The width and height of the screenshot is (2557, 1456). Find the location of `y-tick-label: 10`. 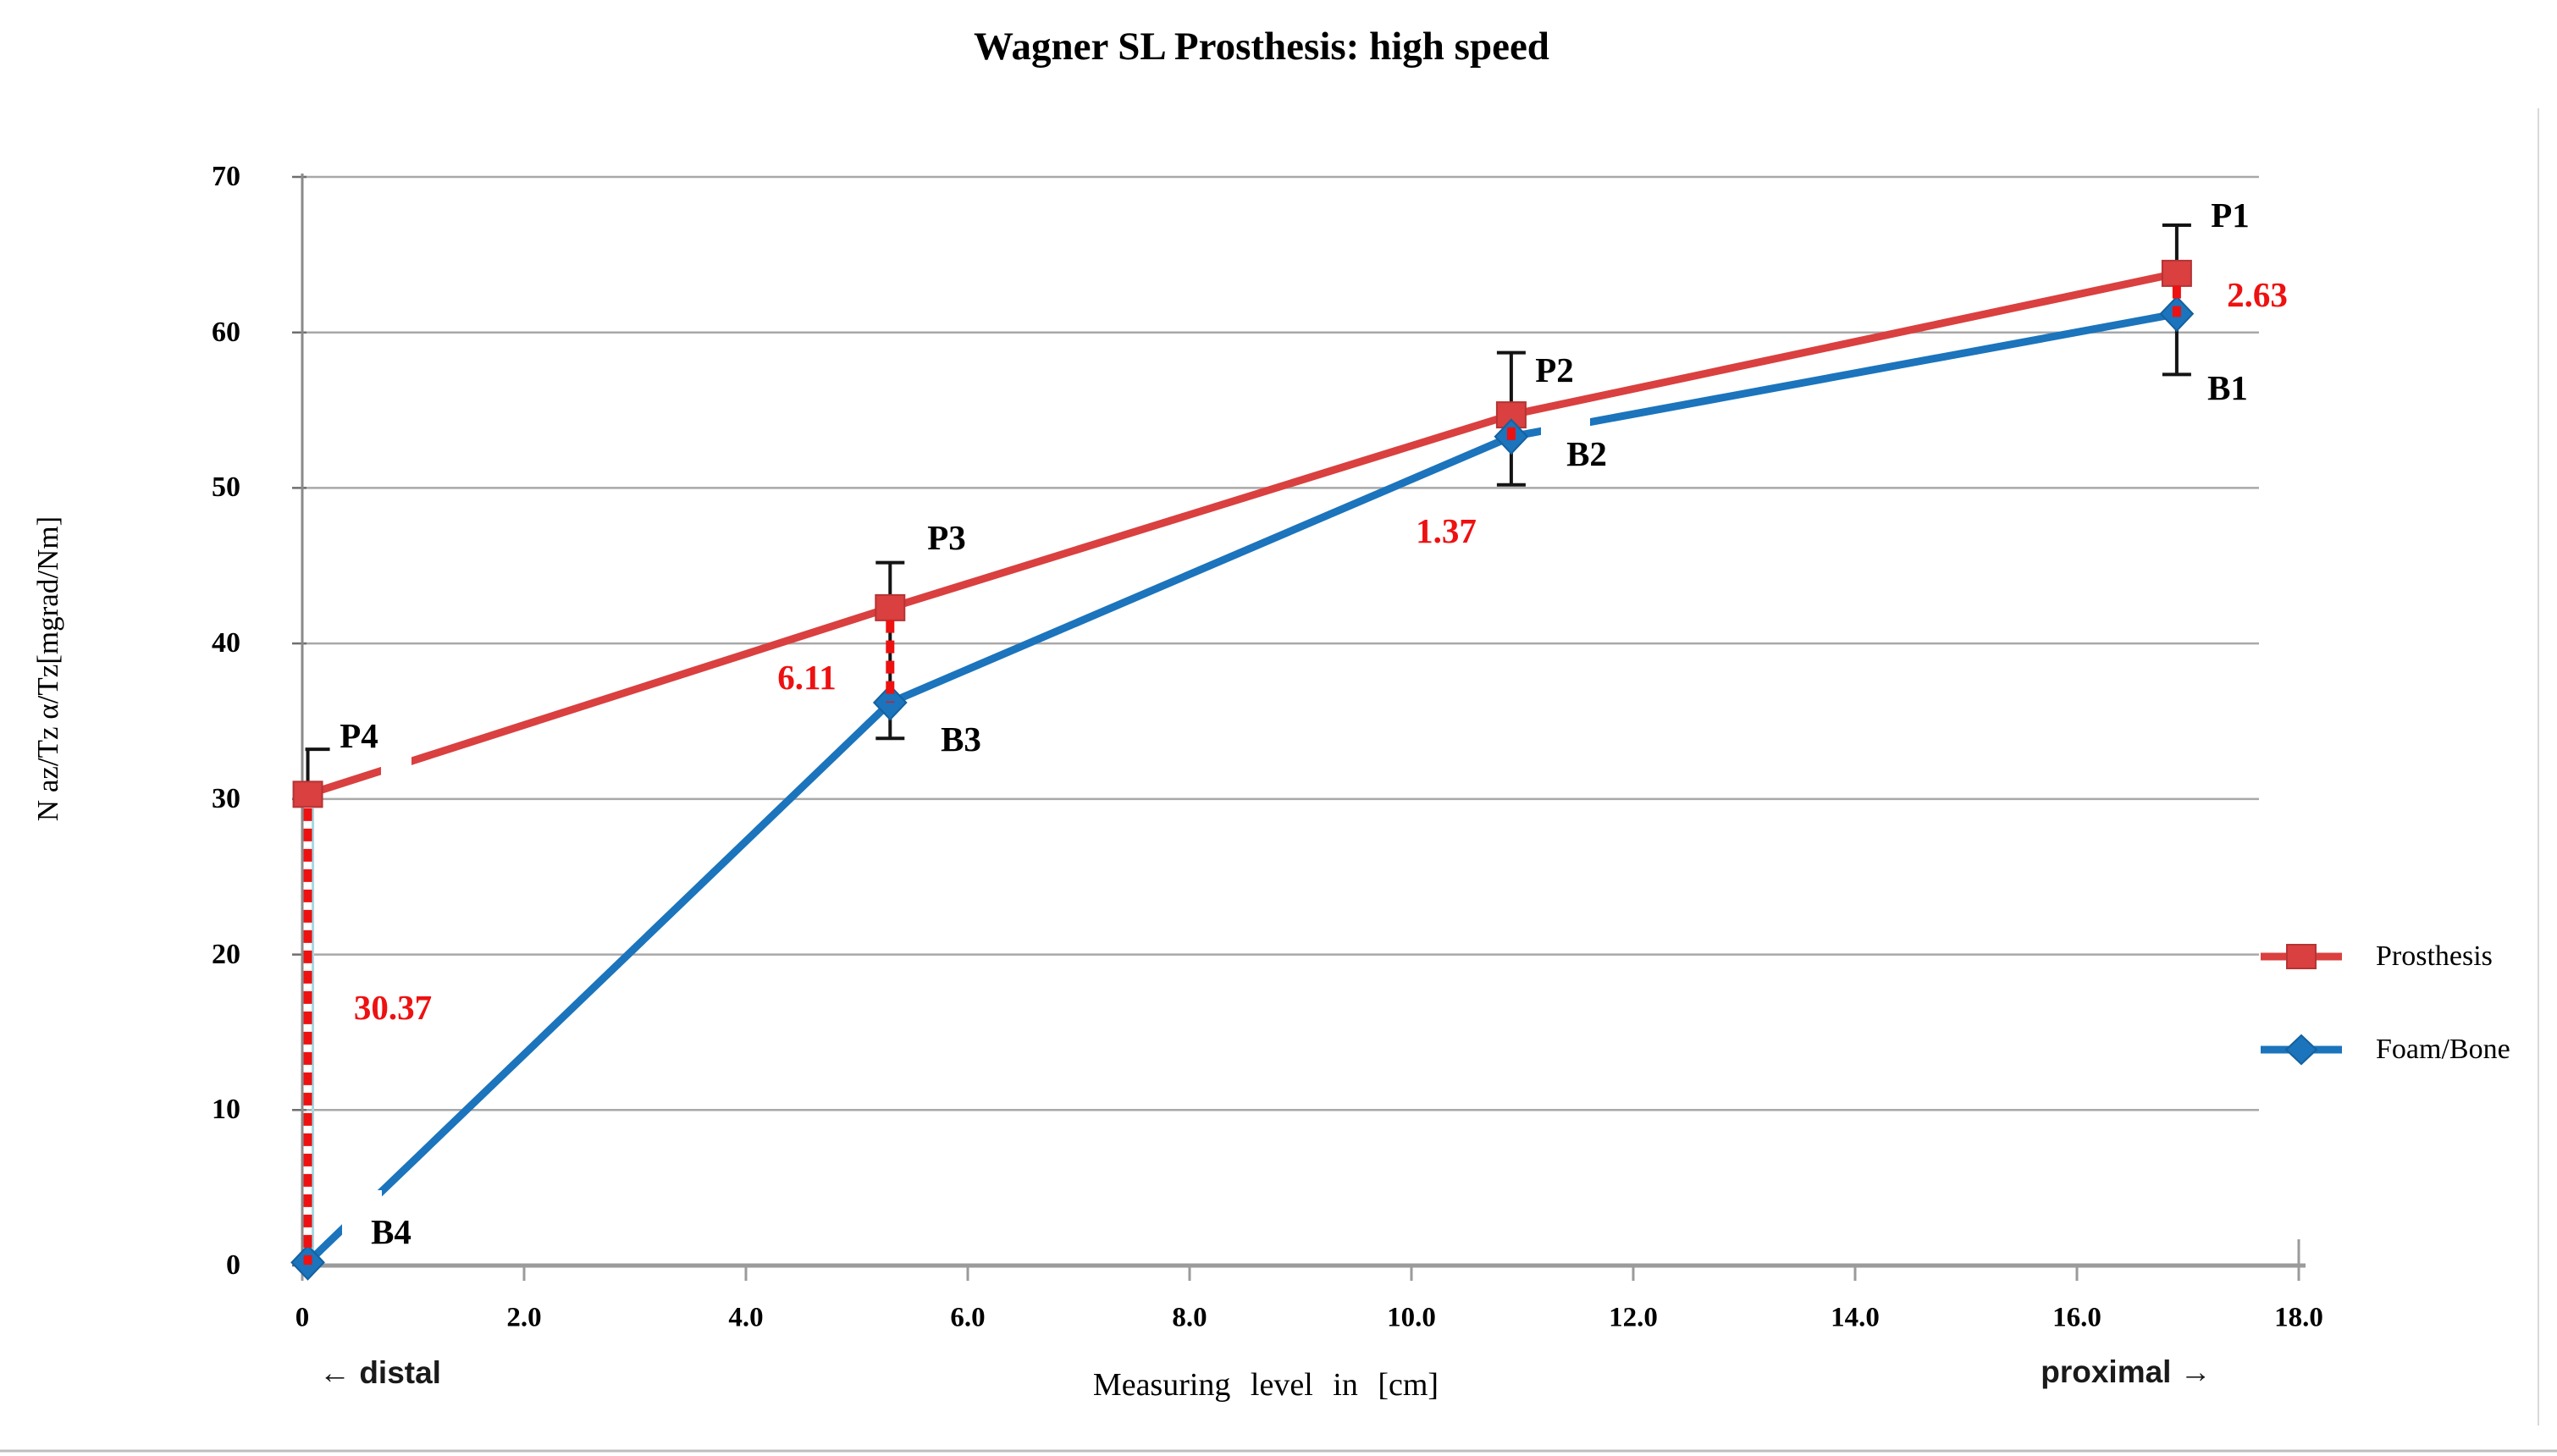

y-tick-label: 10 is located at coordinates (226, 1110).